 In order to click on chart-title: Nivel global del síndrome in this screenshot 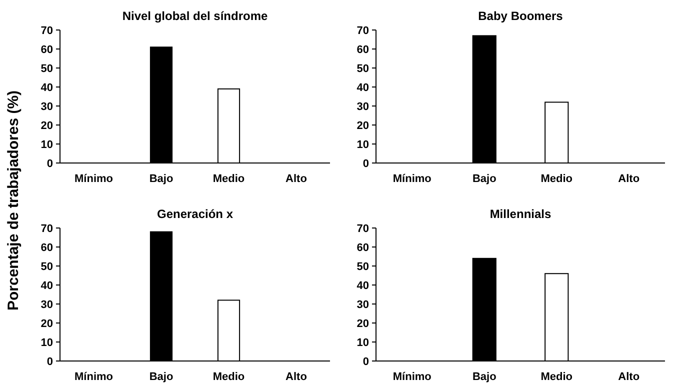, I will do `click(195, 16)`.